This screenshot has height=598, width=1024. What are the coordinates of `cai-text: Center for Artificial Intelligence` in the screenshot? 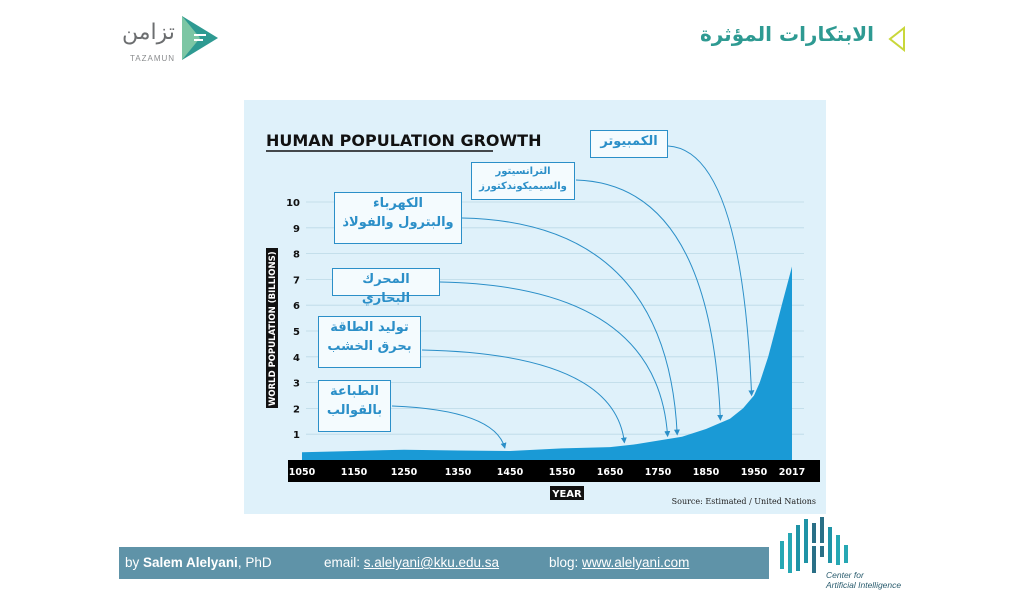 It's located at (864, 580).